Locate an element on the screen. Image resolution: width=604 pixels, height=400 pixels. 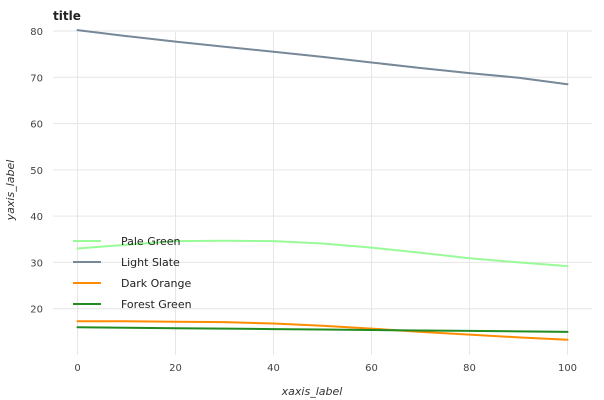
legend-label: Dark Orange is located at coordinates (156, 283).